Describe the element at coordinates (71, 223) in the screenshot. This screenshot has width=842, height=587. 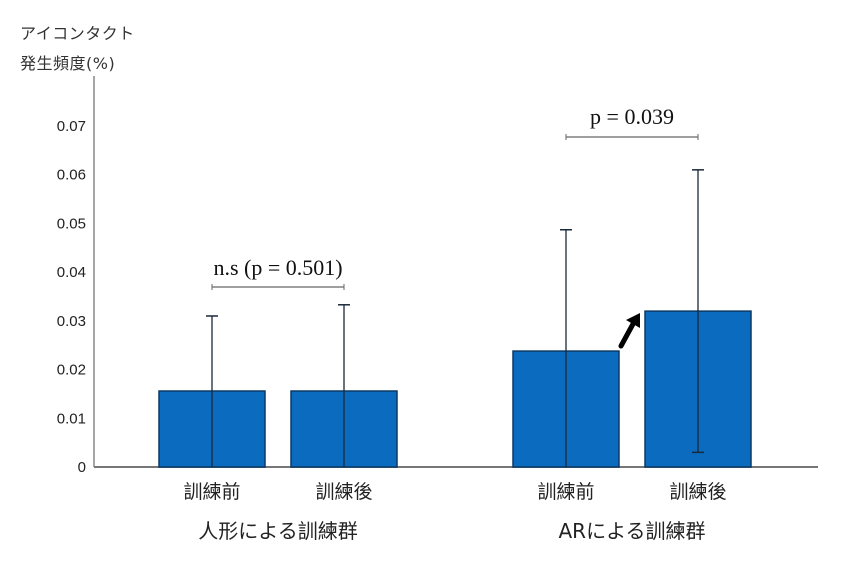
I see `y-tick-label: 0.05` at that location.